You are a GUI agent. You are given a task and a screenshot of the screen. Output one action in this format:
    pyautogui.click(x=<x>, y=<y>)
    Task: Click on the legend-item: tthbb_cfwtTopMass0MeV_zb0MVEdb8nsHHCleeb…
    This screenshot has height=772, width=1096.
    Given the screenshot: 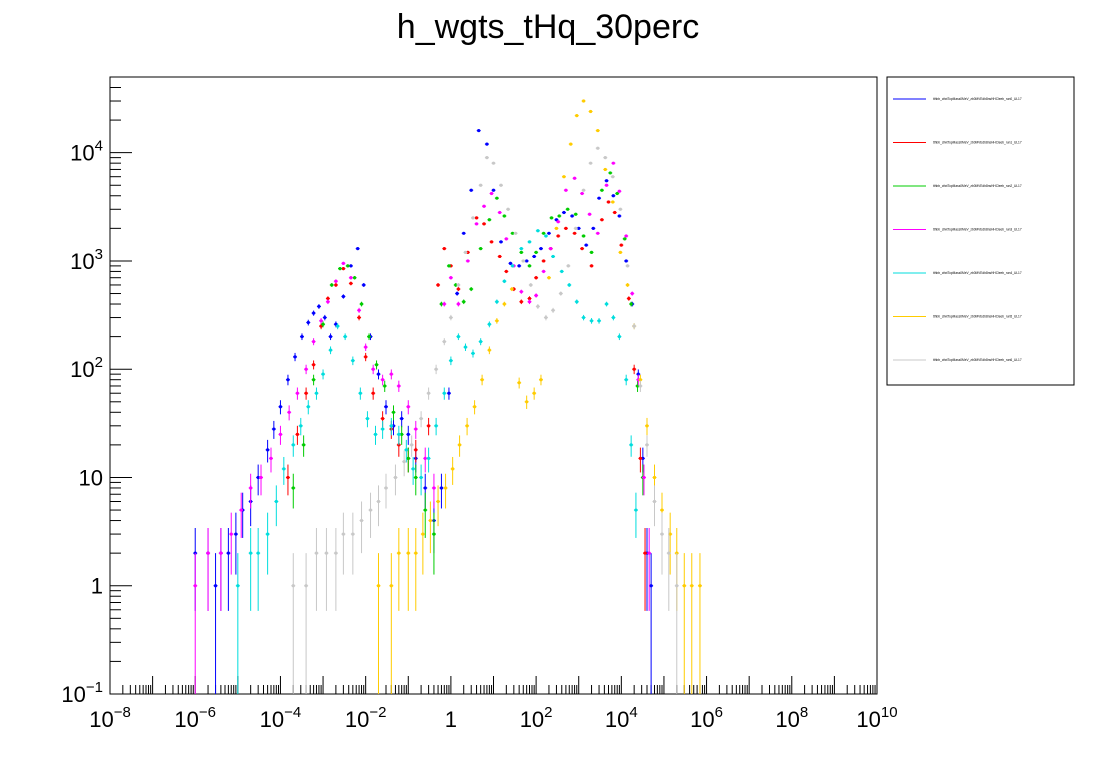 What is the action you would take?
    pyautogui.click(x=957, y=273)
    